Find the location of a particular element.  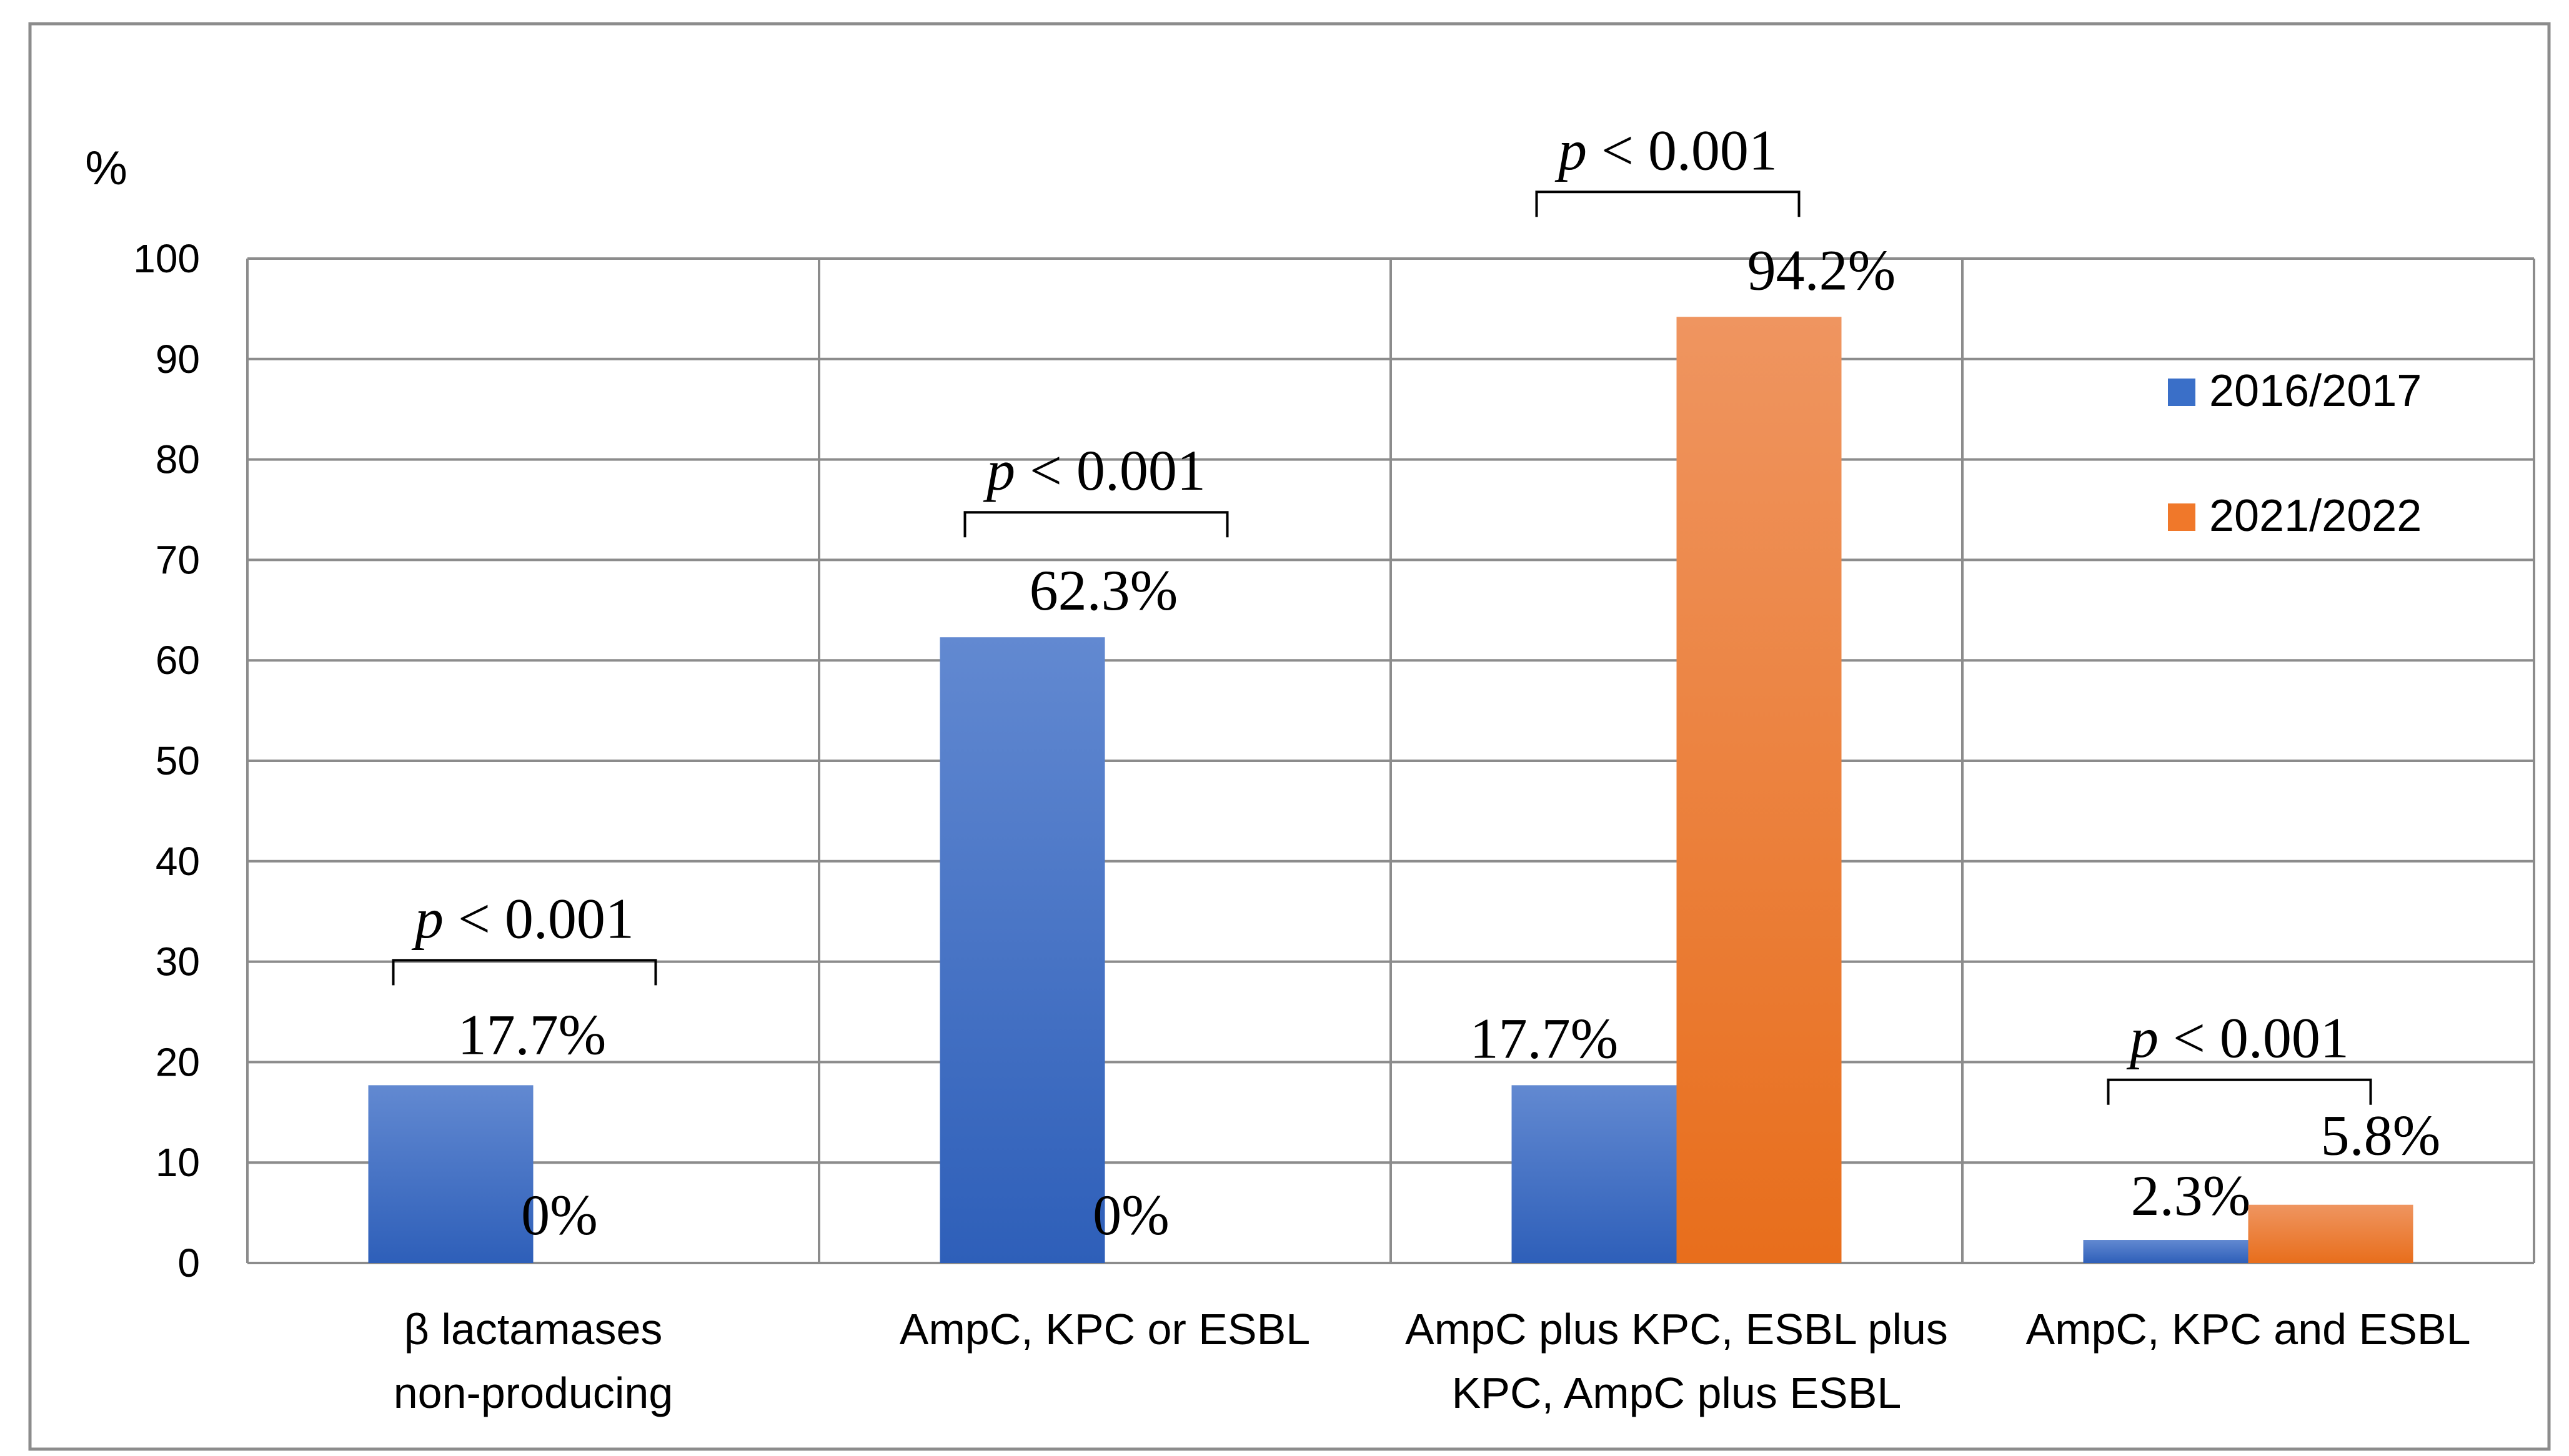

category-label: KPC, AmpC plus ESBL is located at coordinates (1677, 1393).